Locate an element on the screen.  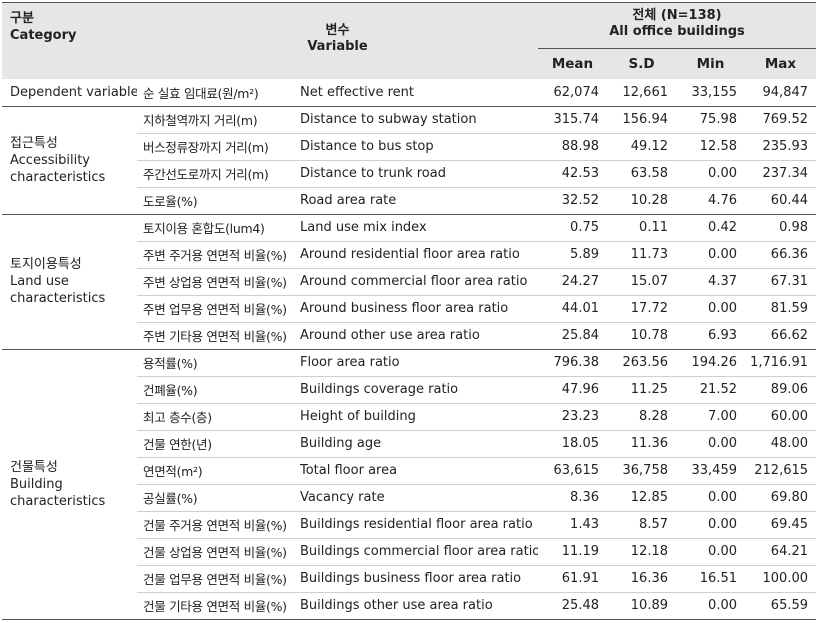
header-mean: Mean is located at coordinates (572, 63).